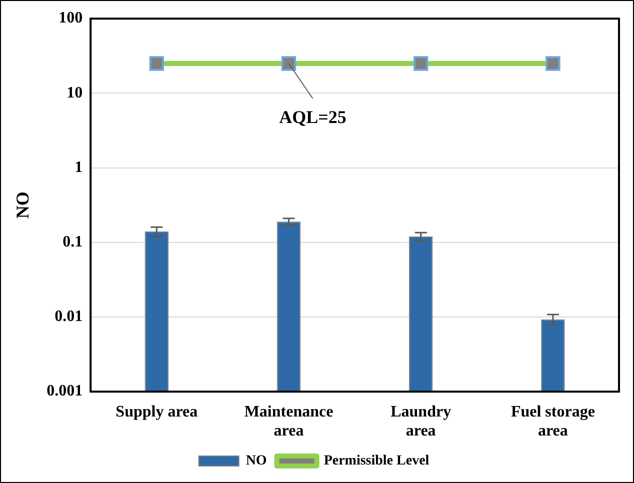 The height and width of the screenshot is (483, 634). What do you see at coordinates (72, 242) in the screenshot?
I see `y-tick-label: 0.1` at bounding box center [72, 242].